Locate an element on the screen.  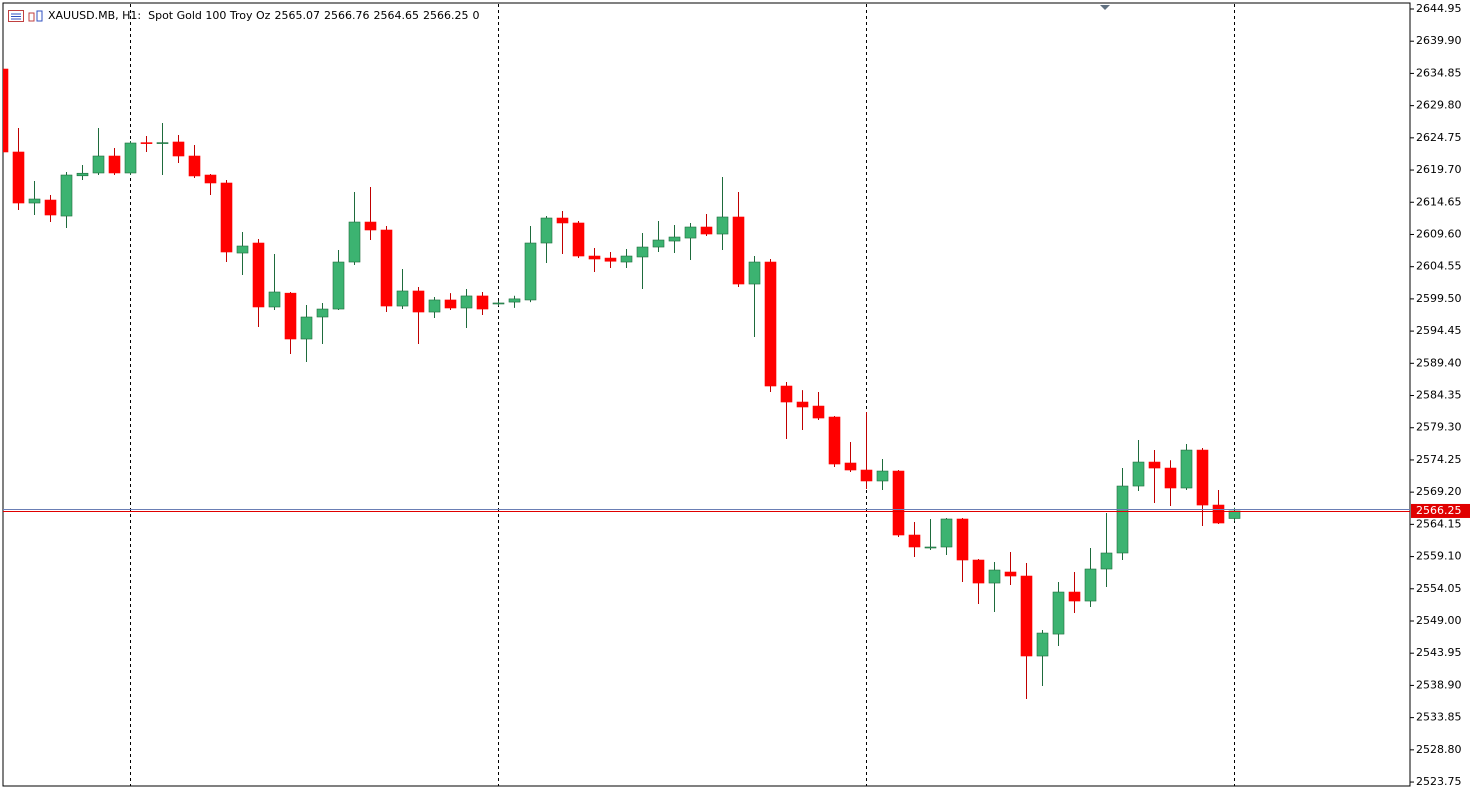
y-tick-label: 2543.95 is located at coordinates (1439, 652).